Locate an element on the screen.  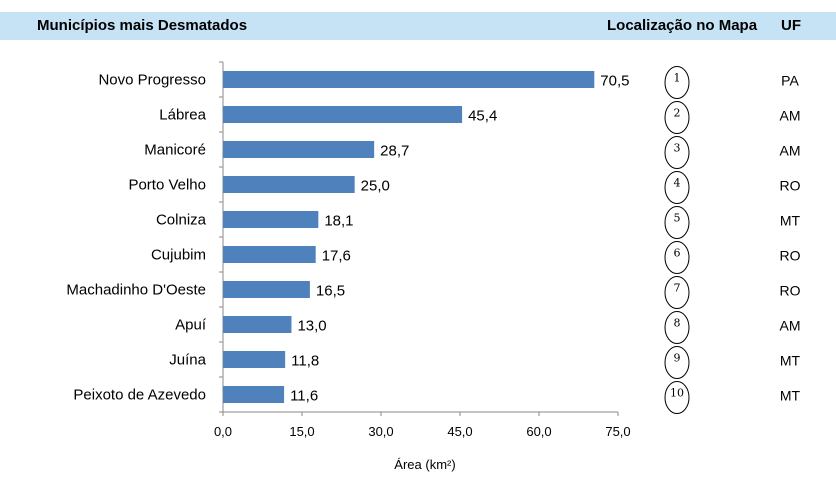
x-tick-label: 0,0 is located at coordinates (223, 431).